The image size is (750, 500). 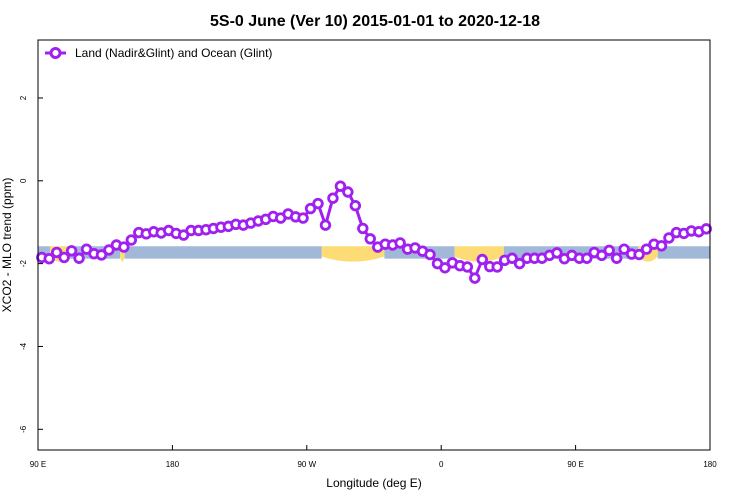 What do you see at coordinates (23, 97) in the screenshot?
I see `y-tick-label: 2` at bounding box center [23, 97].